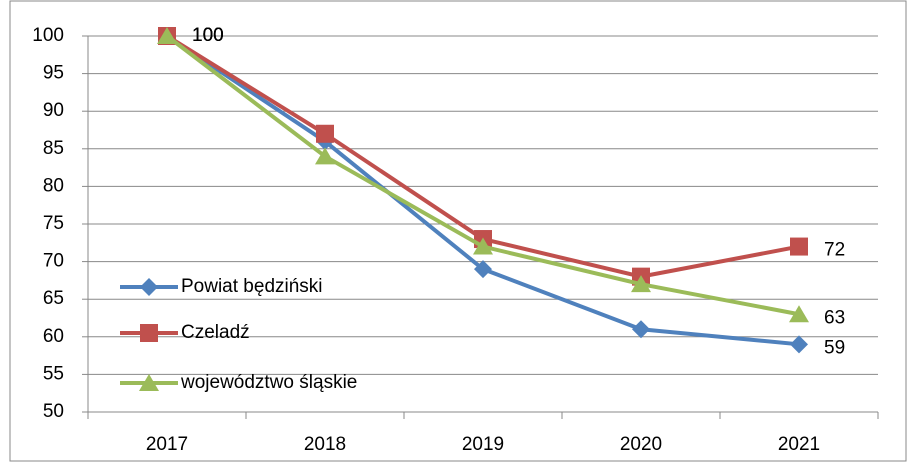  I want to click on data-label: 72, so click(834, 250).